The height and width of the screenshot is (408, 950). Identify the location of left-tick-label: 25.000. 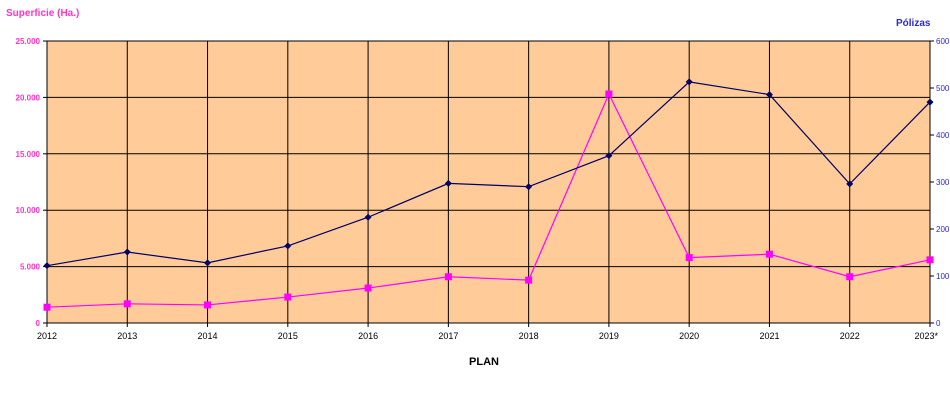
(28, 41).